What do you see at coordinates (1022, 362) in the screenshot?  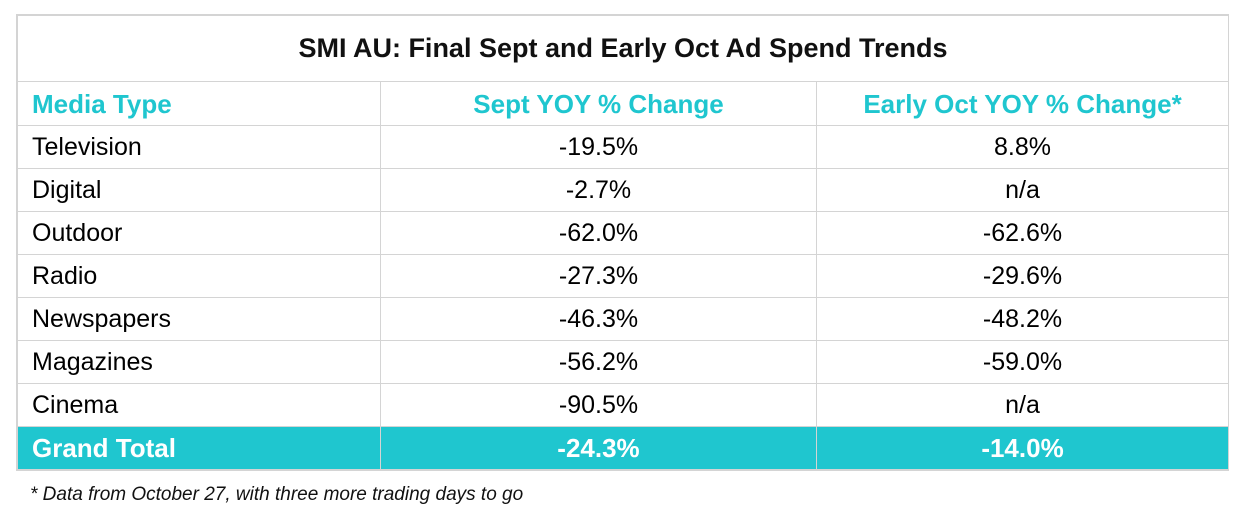 I see `oct-change-cell: -59.0%` at bounding box center [1022, 362].